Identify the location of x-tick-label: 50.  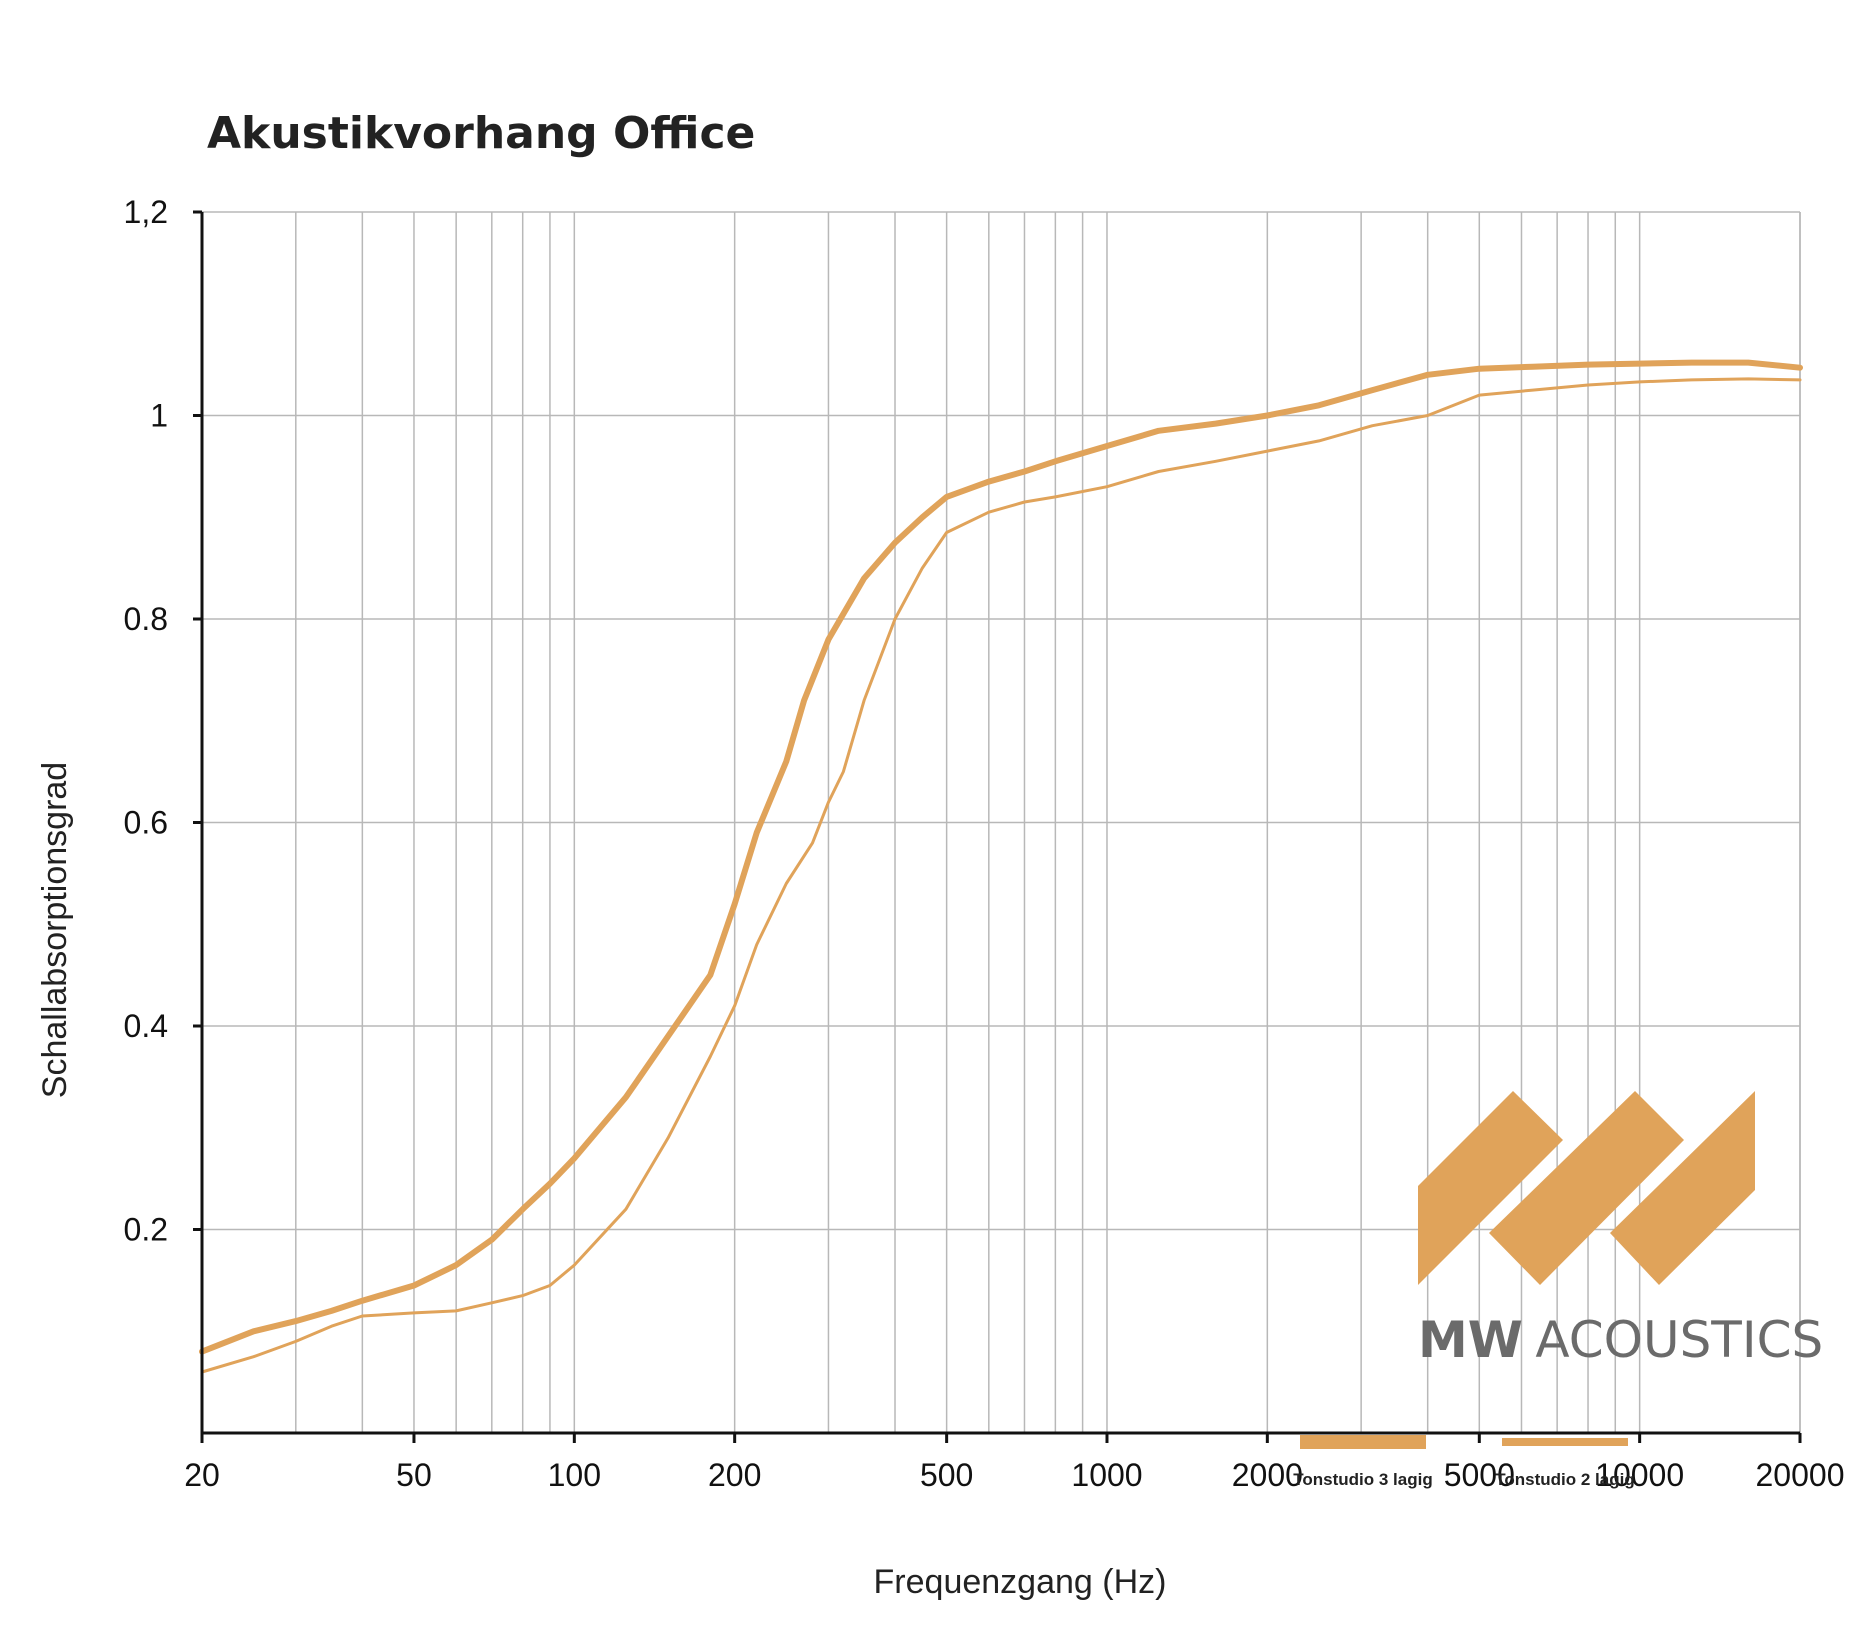
(414, 1475).